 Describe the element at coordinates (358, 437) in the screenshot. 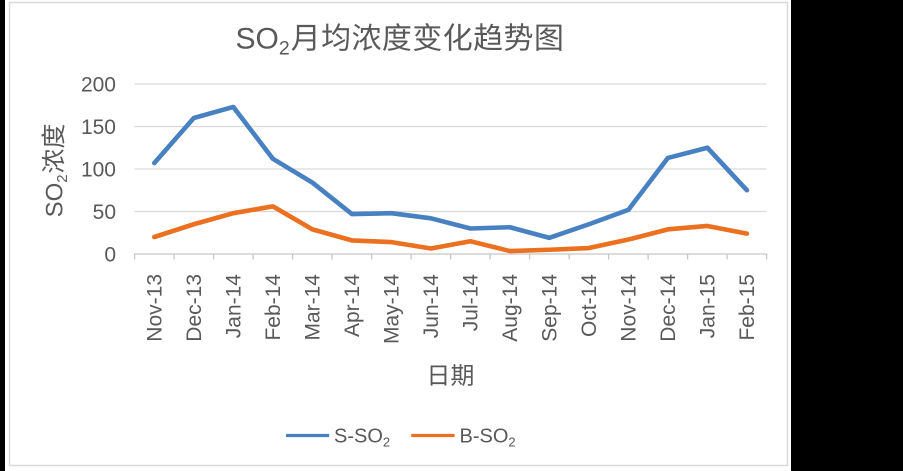

I see `svg-text: S-SO` at that location.